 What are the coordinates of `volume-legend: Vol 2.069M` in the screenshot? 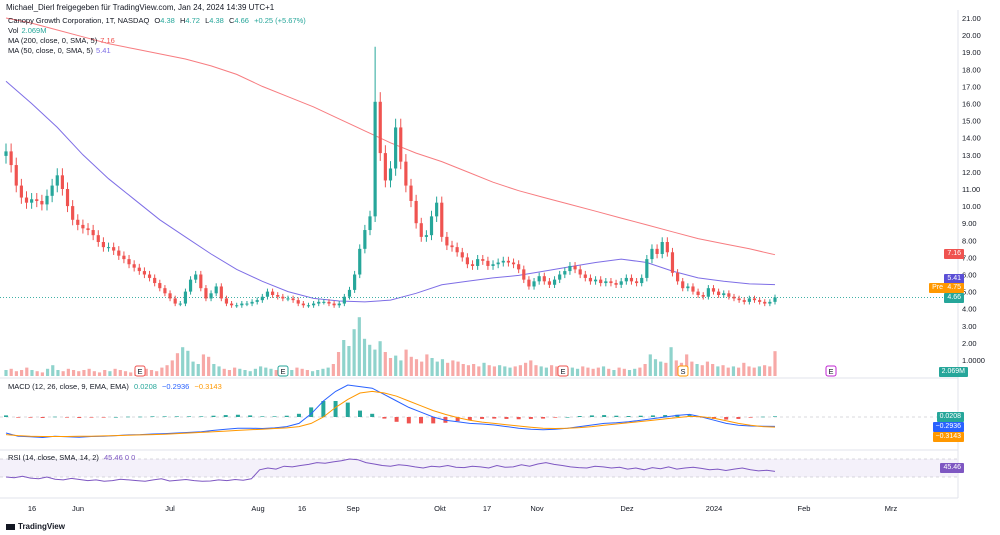 It's located at (27, 31).